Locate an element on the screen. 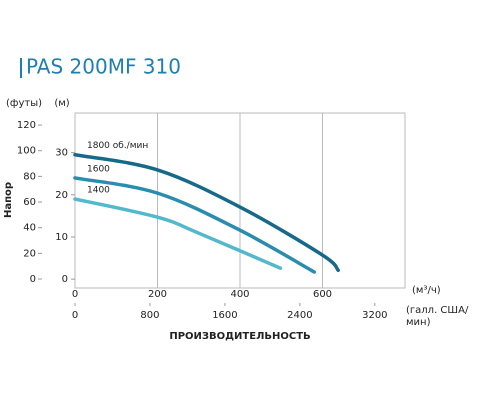  y2-tick-label: 0 is located at coordinates (33, 279).